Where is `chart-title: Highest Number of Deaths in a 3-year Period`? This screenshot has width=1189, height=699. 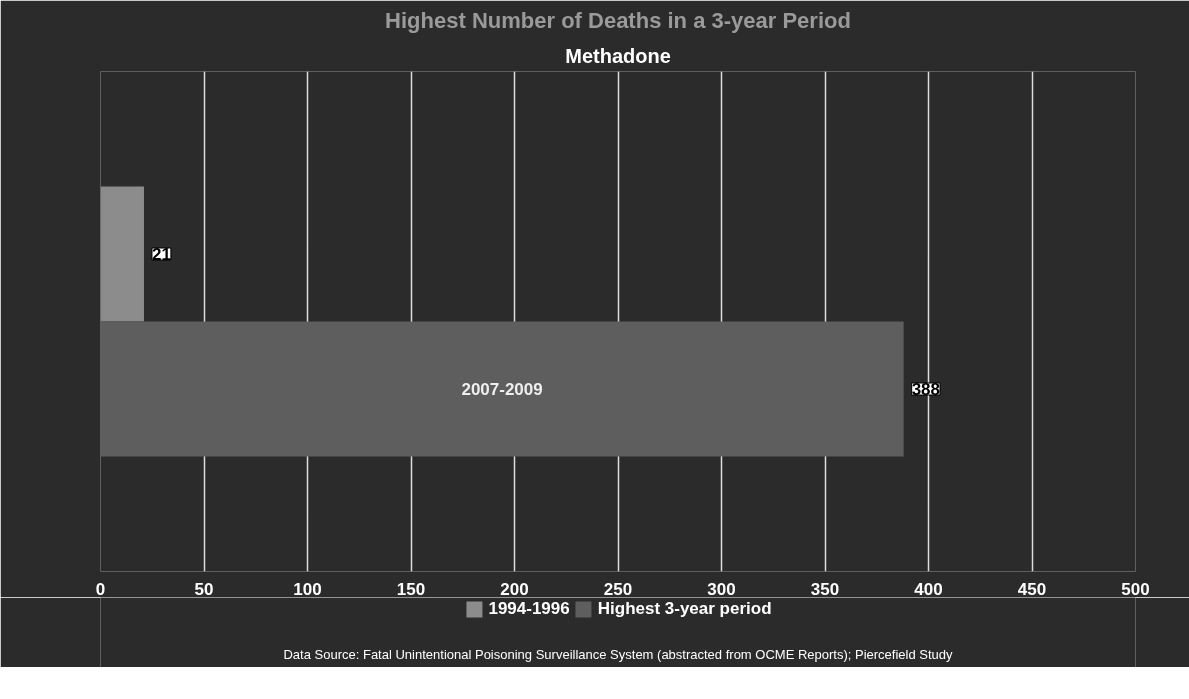 chart-title: Highest Number of Deaths in a 3-year Period is located at coordinates (618, 20).